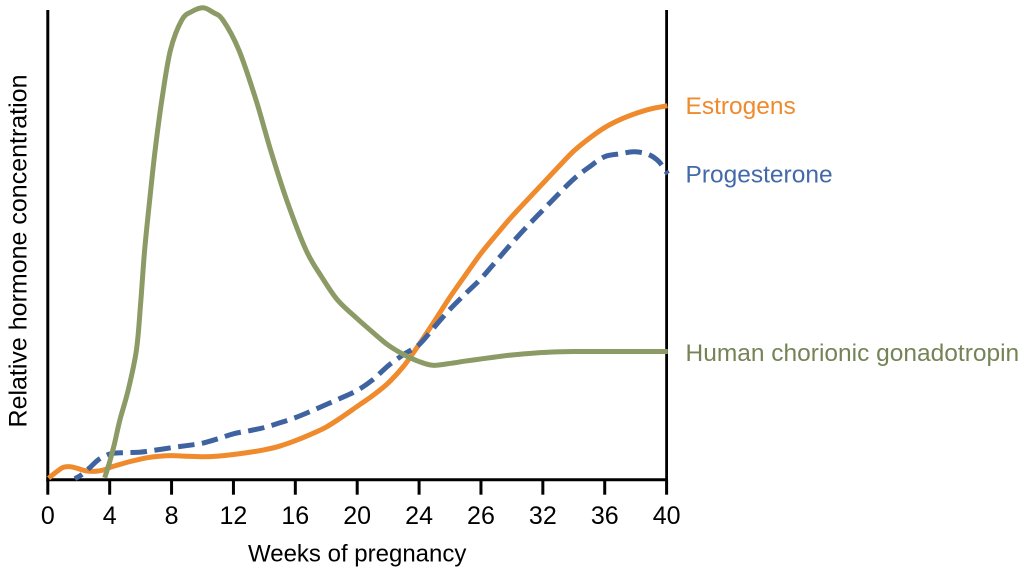  I want to click on x-tick-label: 40, so click(667, 516).